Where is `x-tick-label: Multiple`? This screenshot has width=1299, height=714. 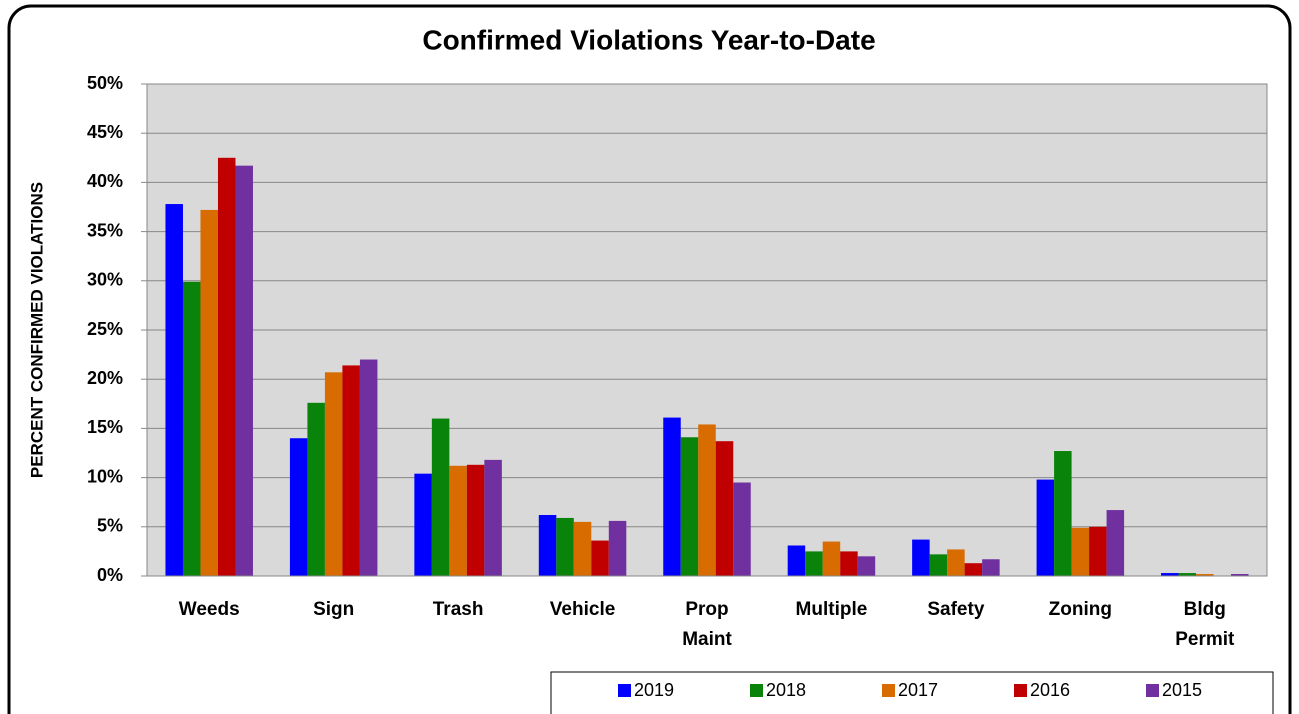
x-tick-label: Multiple is located at coordinates (832, 609).